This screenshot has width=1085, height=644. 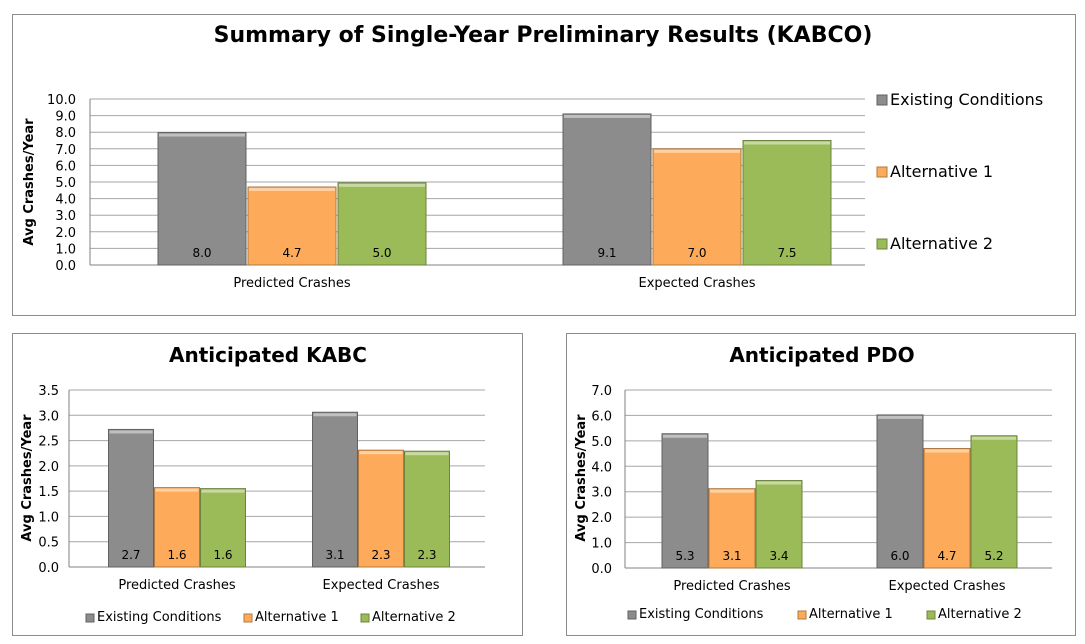 I want to click on chart-title: Anticipated KABC, so click(x=268, y=355).